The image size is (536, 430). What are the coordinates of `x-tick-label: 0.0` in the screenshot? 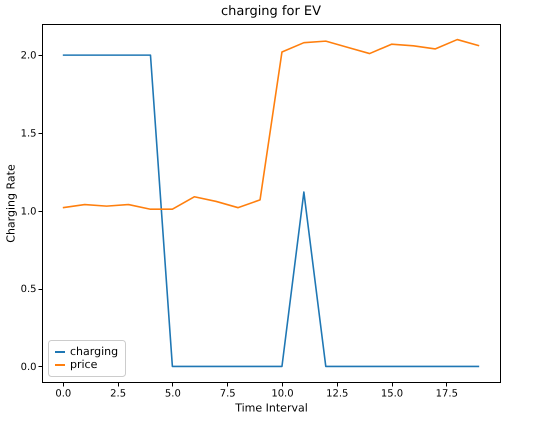 It's located at (63, 394).